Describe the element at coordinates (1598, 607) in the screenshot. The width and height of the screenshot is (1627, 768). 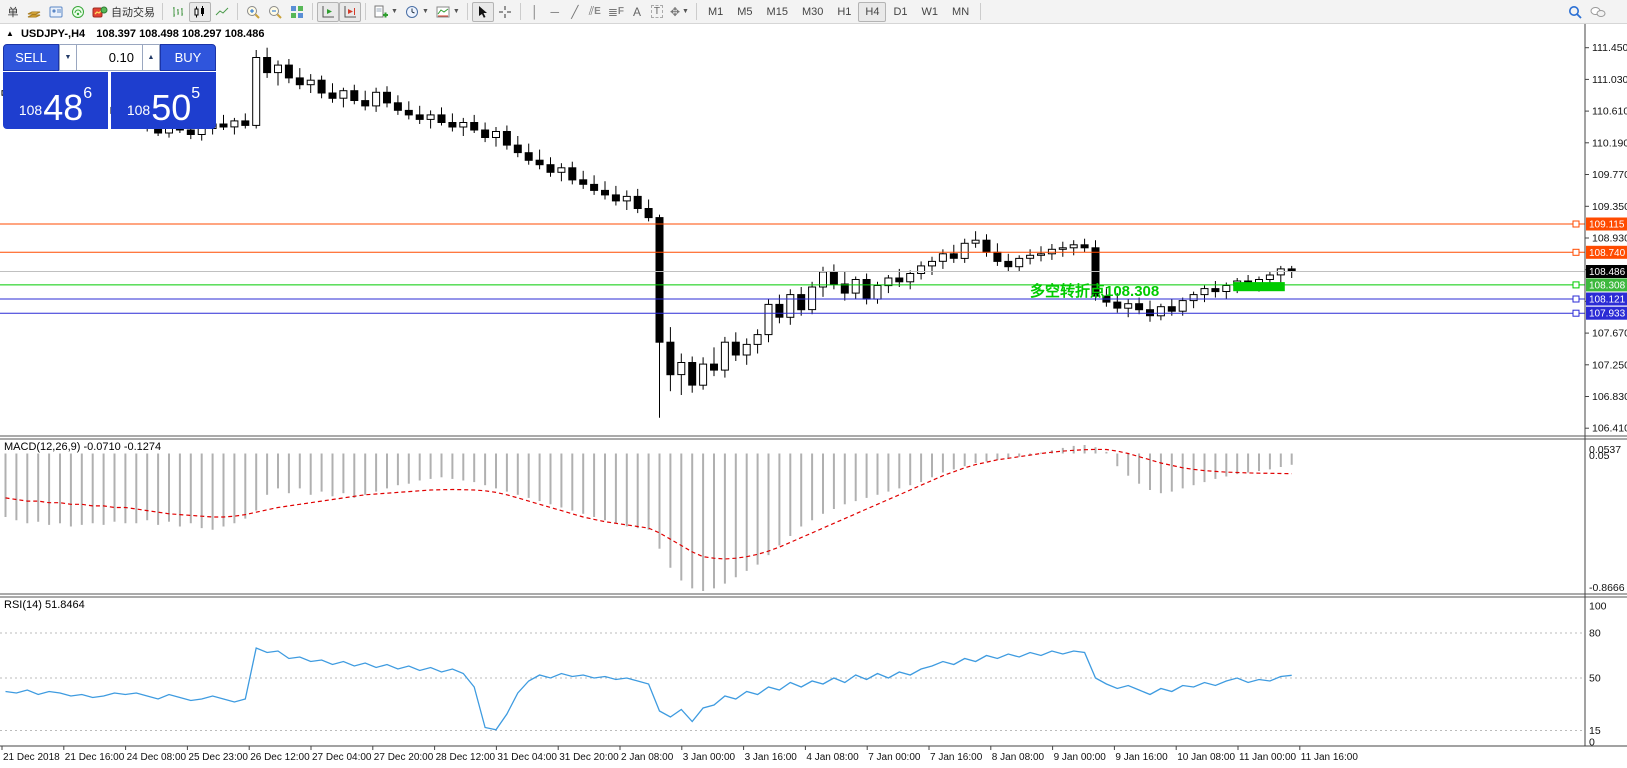
I see `svg-text: 100` at that location.